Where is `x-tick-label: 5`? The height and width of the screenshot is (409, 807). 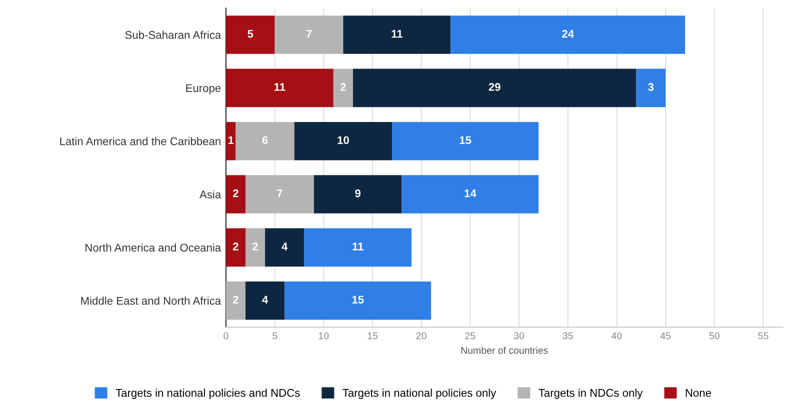 x-tick-label: 5 is located at coordinates (275, 336).